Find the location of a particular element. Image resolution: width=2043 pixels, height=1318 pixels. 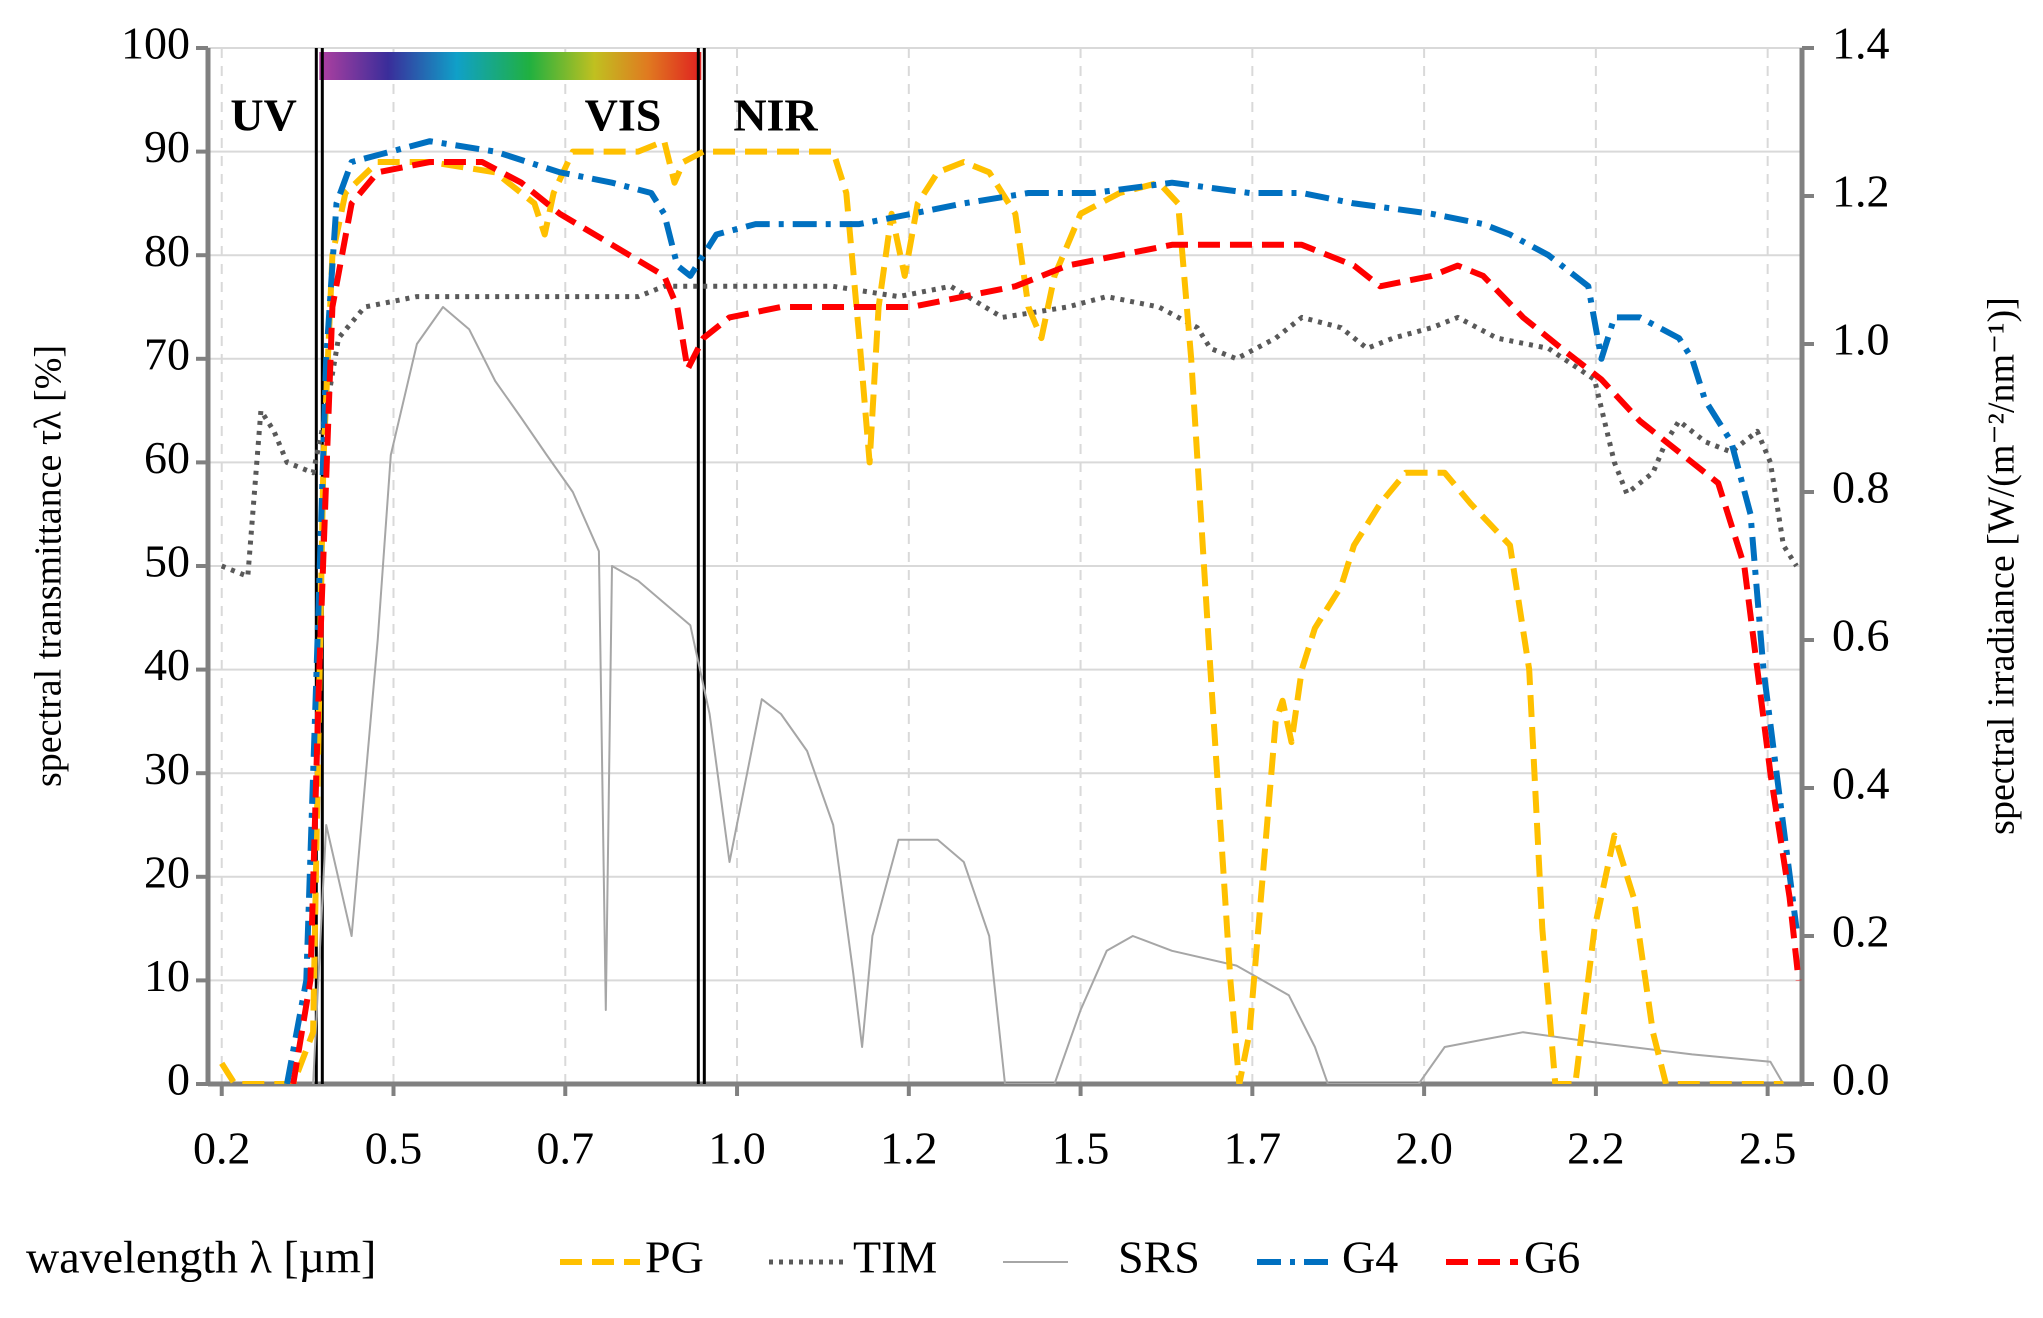

y-axis-title: spectral transmittance τλ [%] is located at coordinates (49, 566).